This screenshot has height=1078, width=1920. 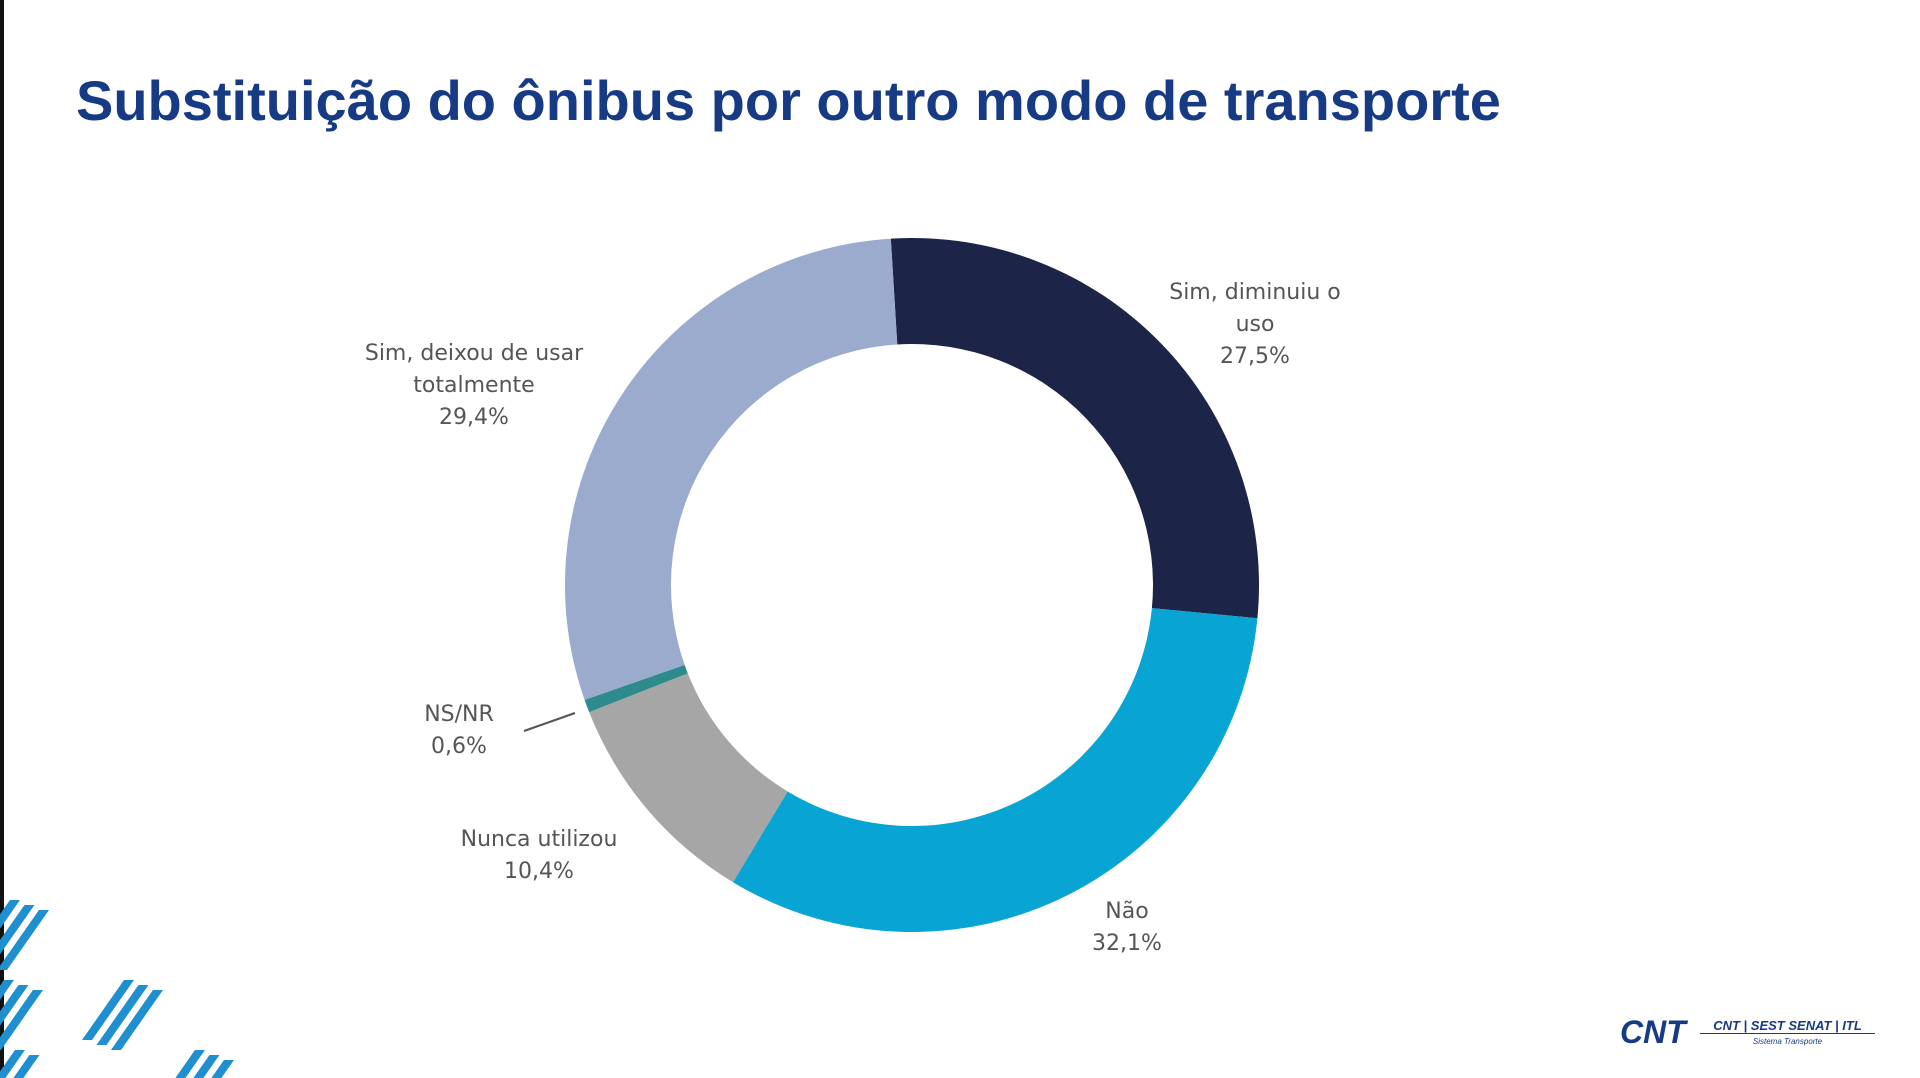 What do you see at coordinates (2, 539) in the screenshot?
I see `left-border` at bounding box center [2, 539].